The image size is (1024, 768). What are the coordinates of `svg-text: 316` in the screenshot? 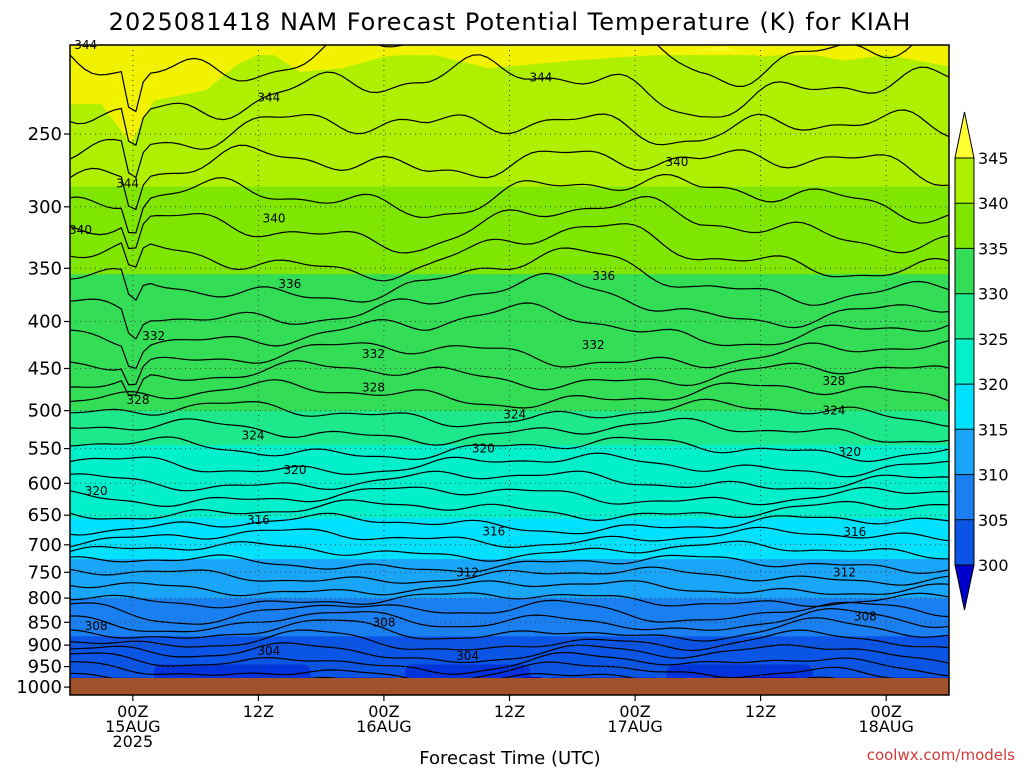 It's located at (258, 520).